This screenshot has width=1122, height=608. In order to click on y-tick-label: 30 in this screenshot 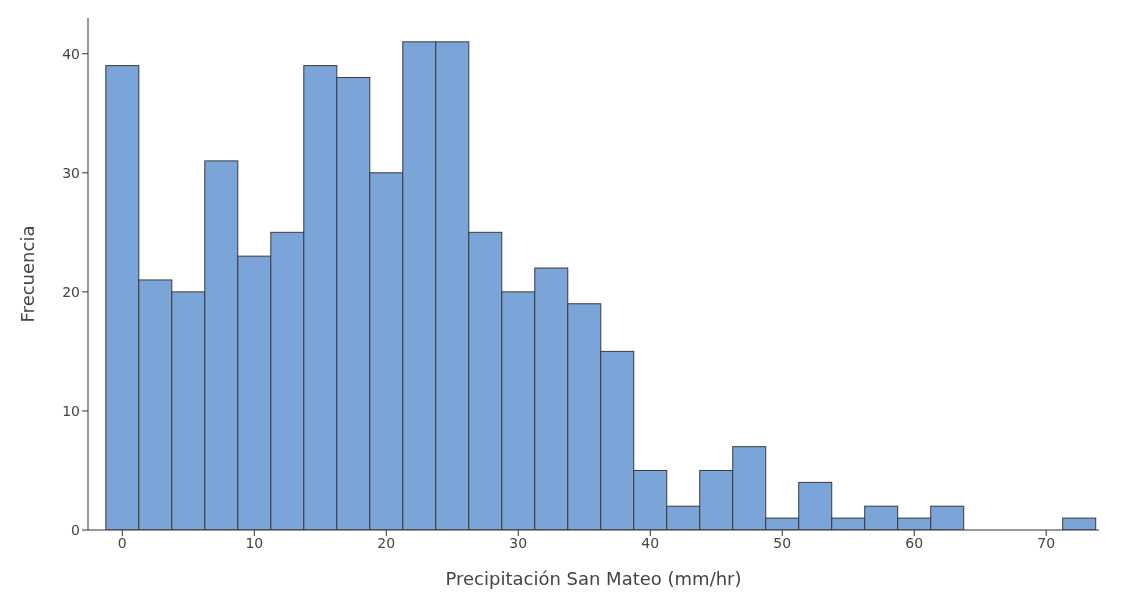, I will do `click(71, 172)`.